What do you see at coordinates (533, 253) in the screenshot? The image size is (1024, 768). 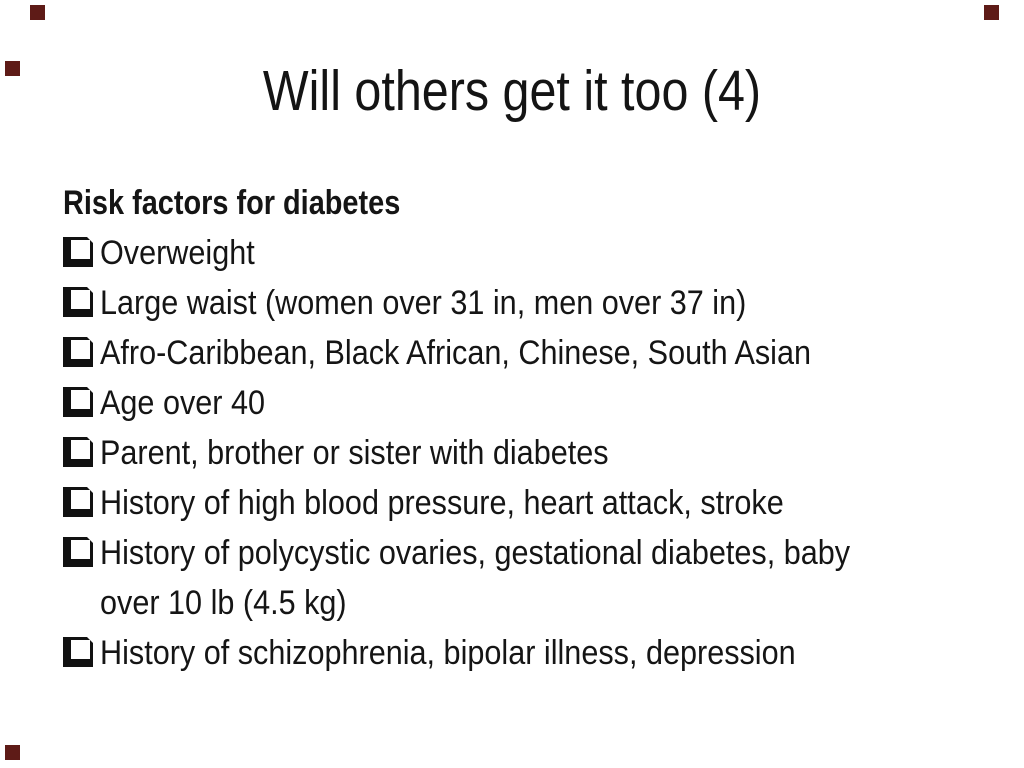 I see `bullet-item: Overweight` at bounding box center [533, 253].